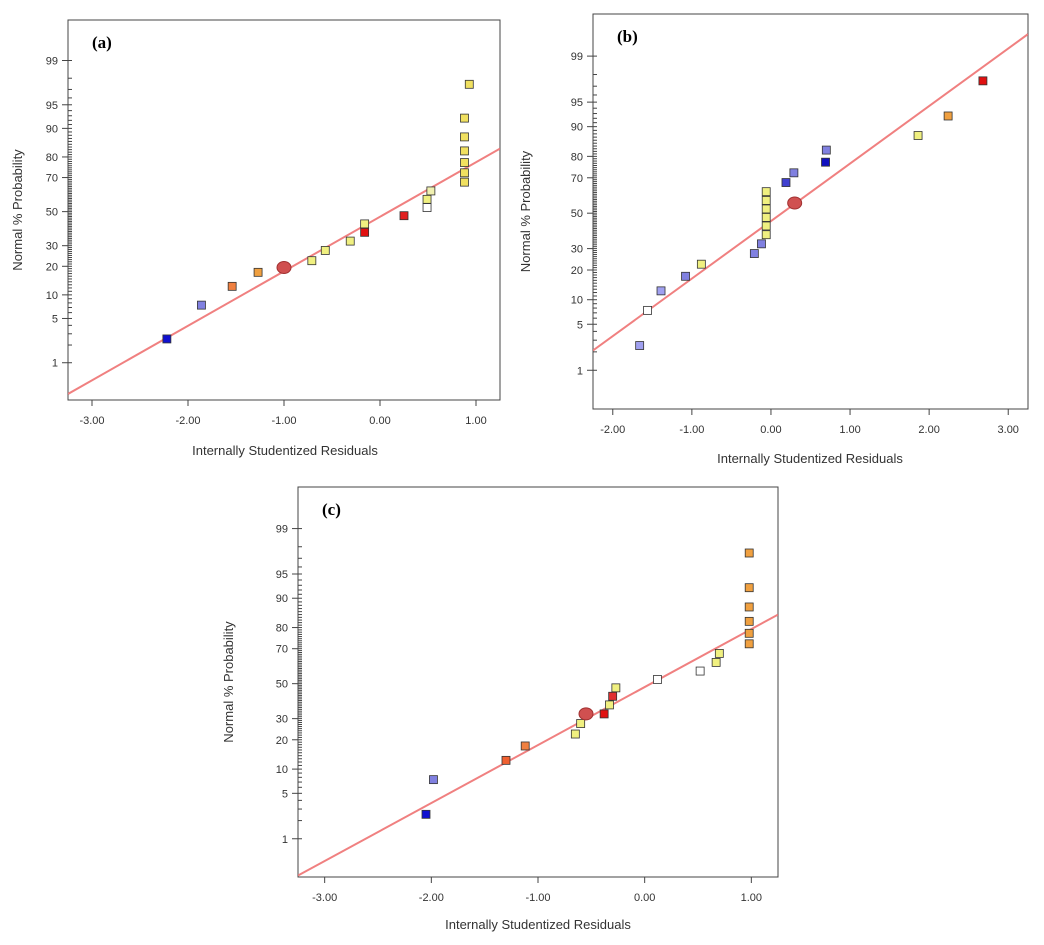  Describe the element at coordinates (928, 430) in the screenshot. I see `x-tick-label: 2.00` at that location.